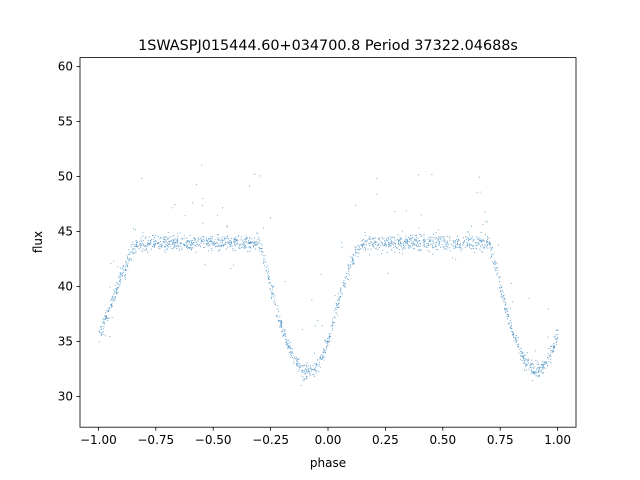 The image size is (640, 480). Describe the element at coordinates (270, 440) in the screenshot. I see `x-tick-label: −0.25` at that location.